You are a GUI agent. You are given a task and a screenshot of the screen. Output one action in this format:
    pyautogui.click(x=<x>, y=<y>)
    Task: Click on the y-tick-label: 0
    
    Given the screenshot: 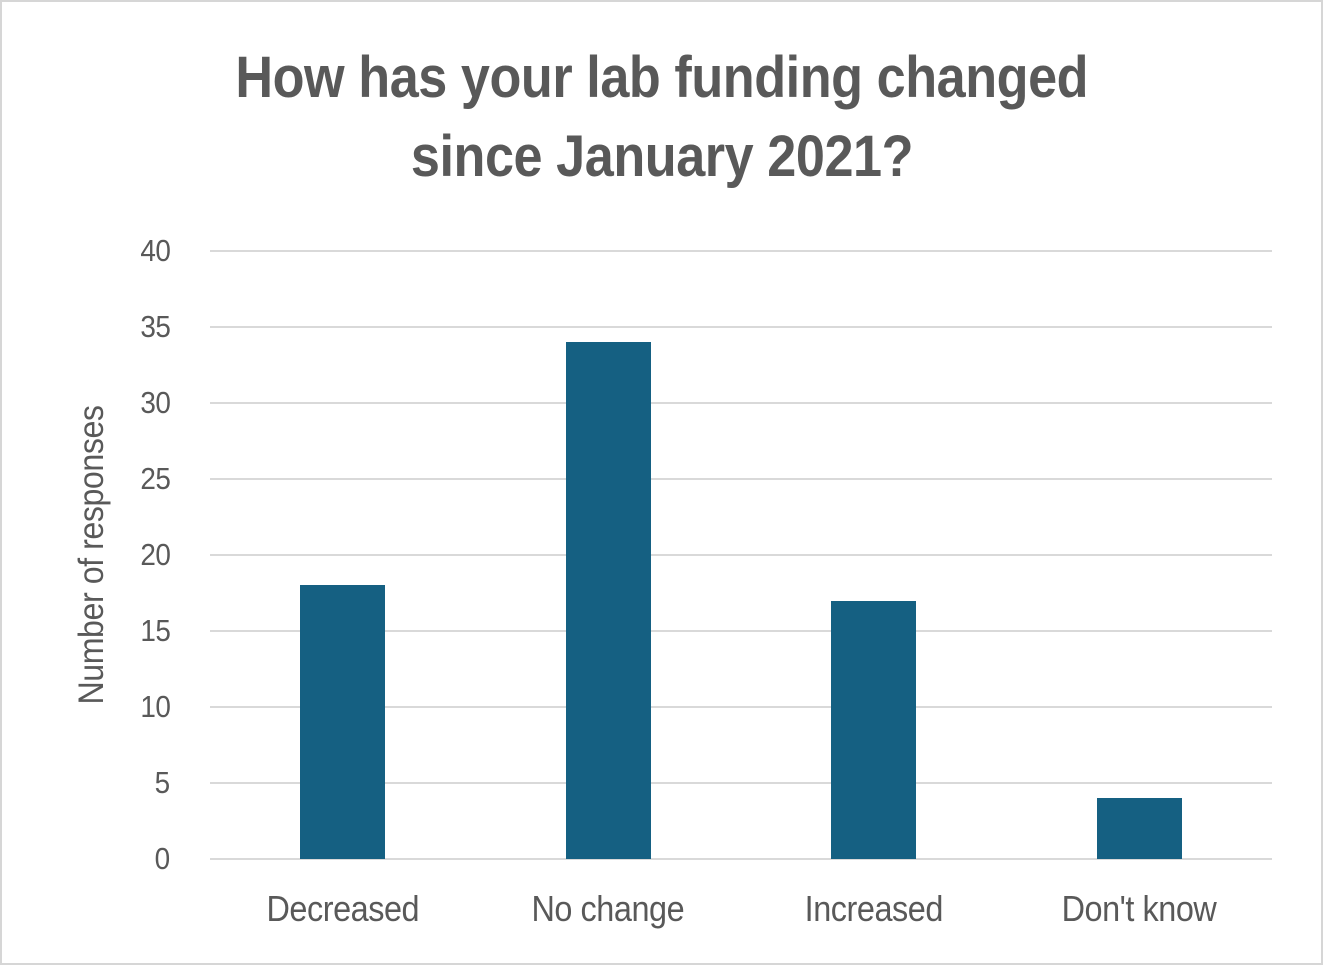 What is the action you would take?
    pyautogui.click(x=162, y=858)
    